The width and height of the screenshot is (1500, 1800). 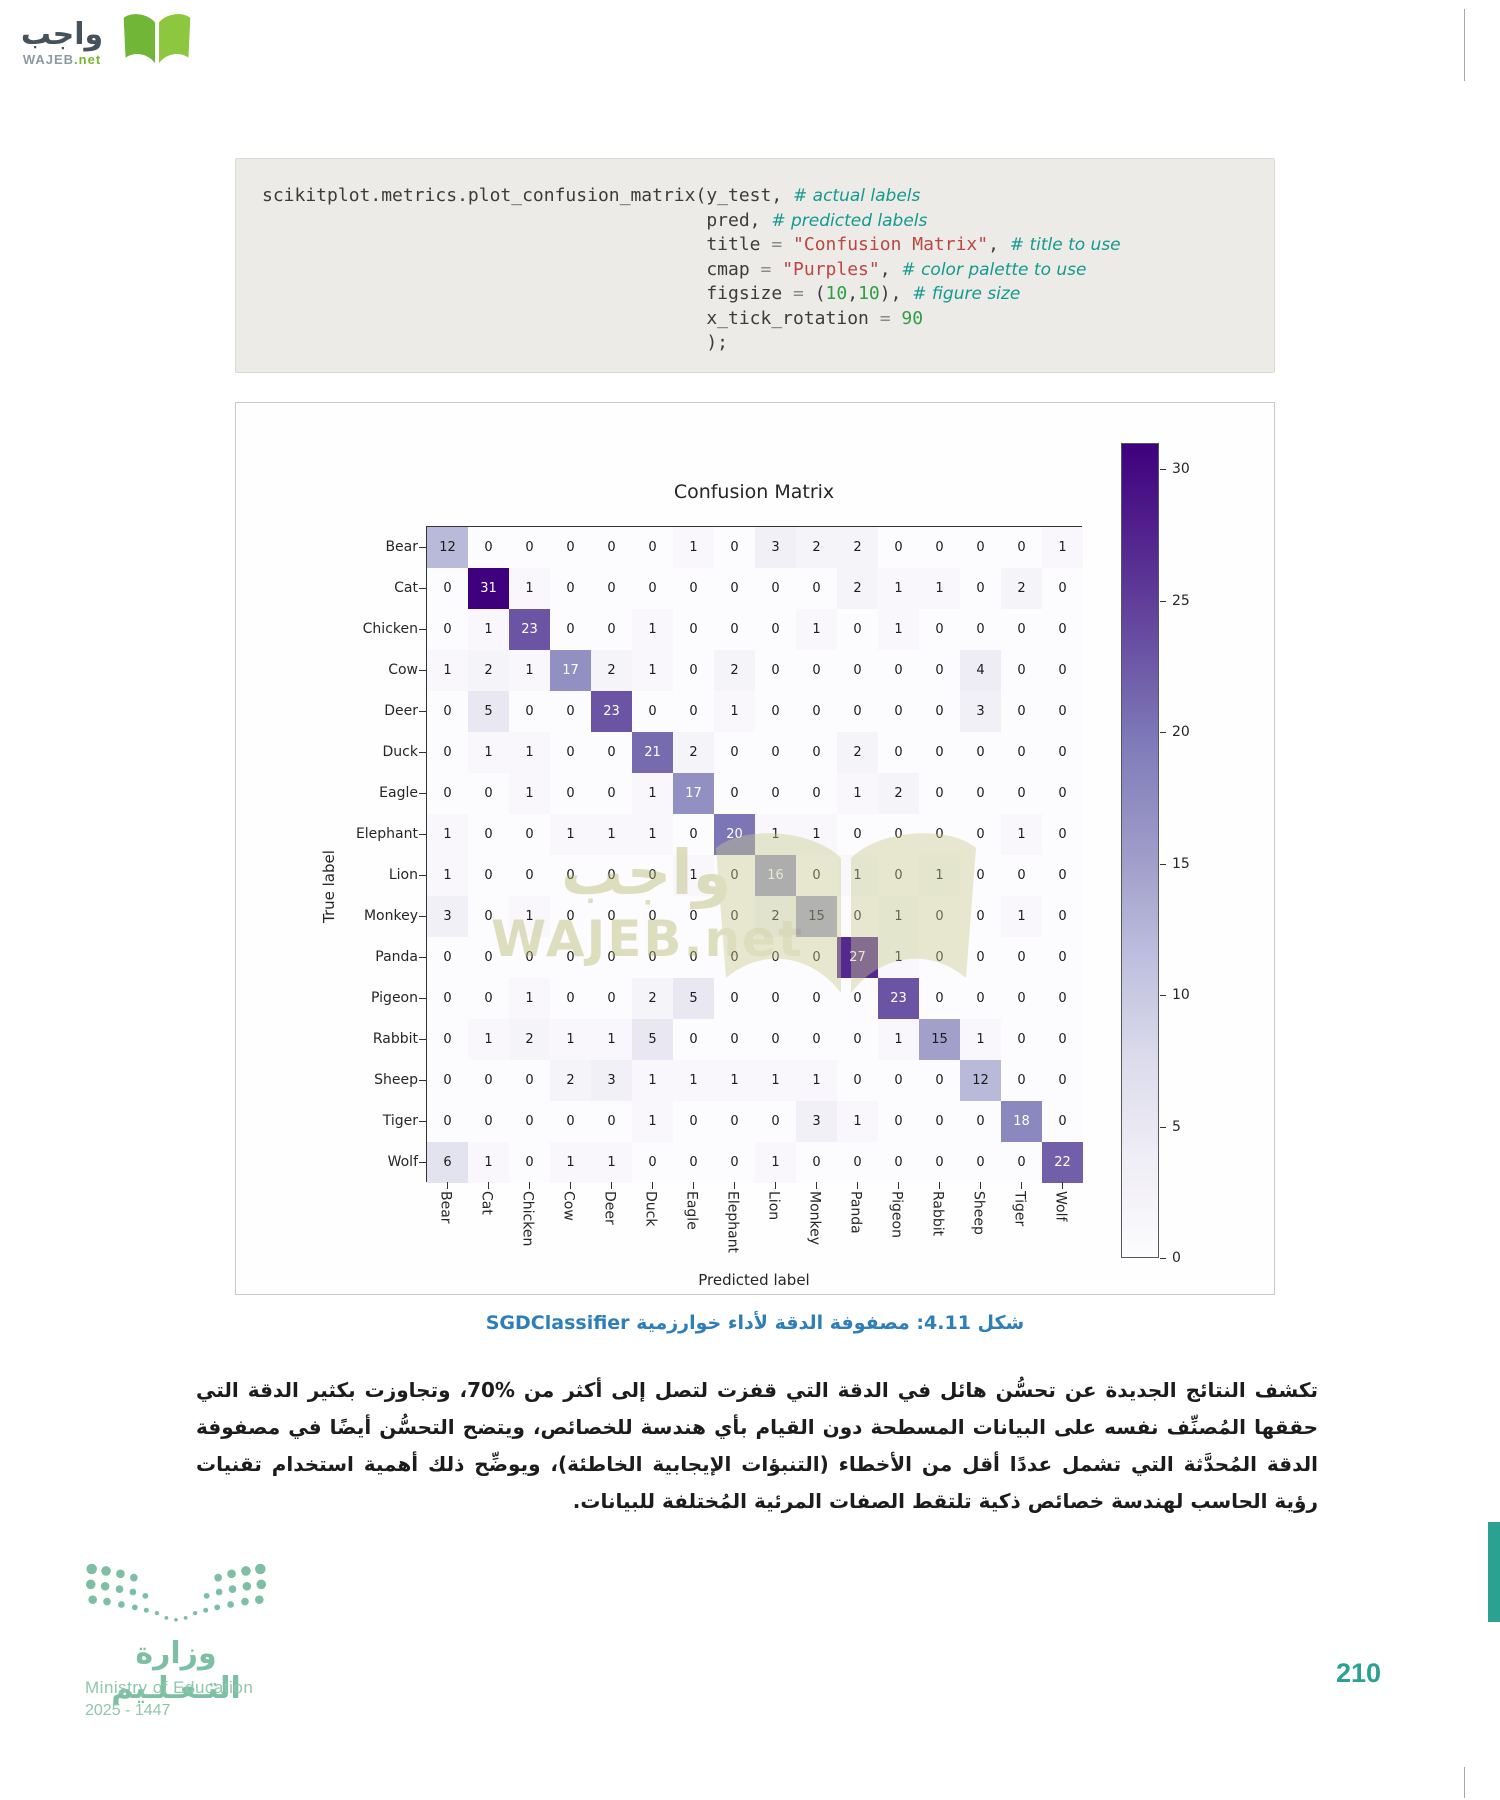 What do you see at coordinates (857, 957) in the screenshot?
I see `matrix-cell: 27` at bounding box center [857, 957].